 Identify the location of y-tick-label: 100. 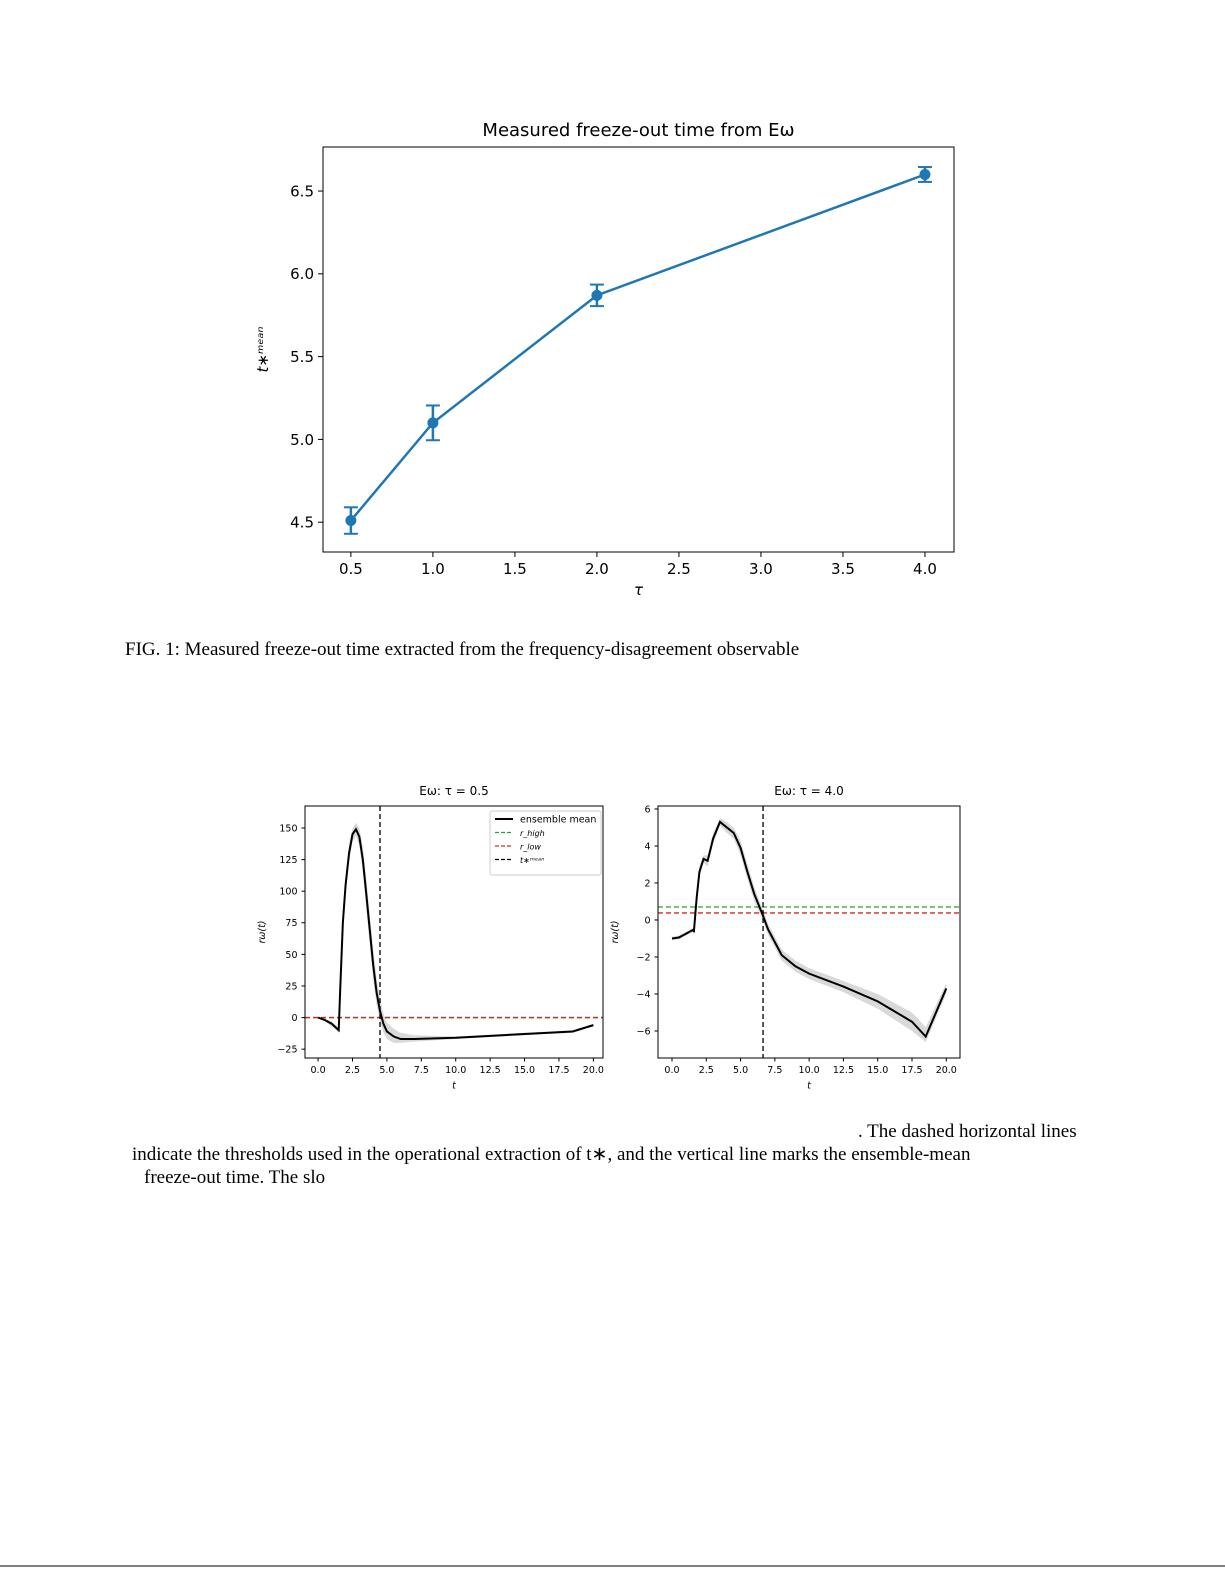
(288, 892).